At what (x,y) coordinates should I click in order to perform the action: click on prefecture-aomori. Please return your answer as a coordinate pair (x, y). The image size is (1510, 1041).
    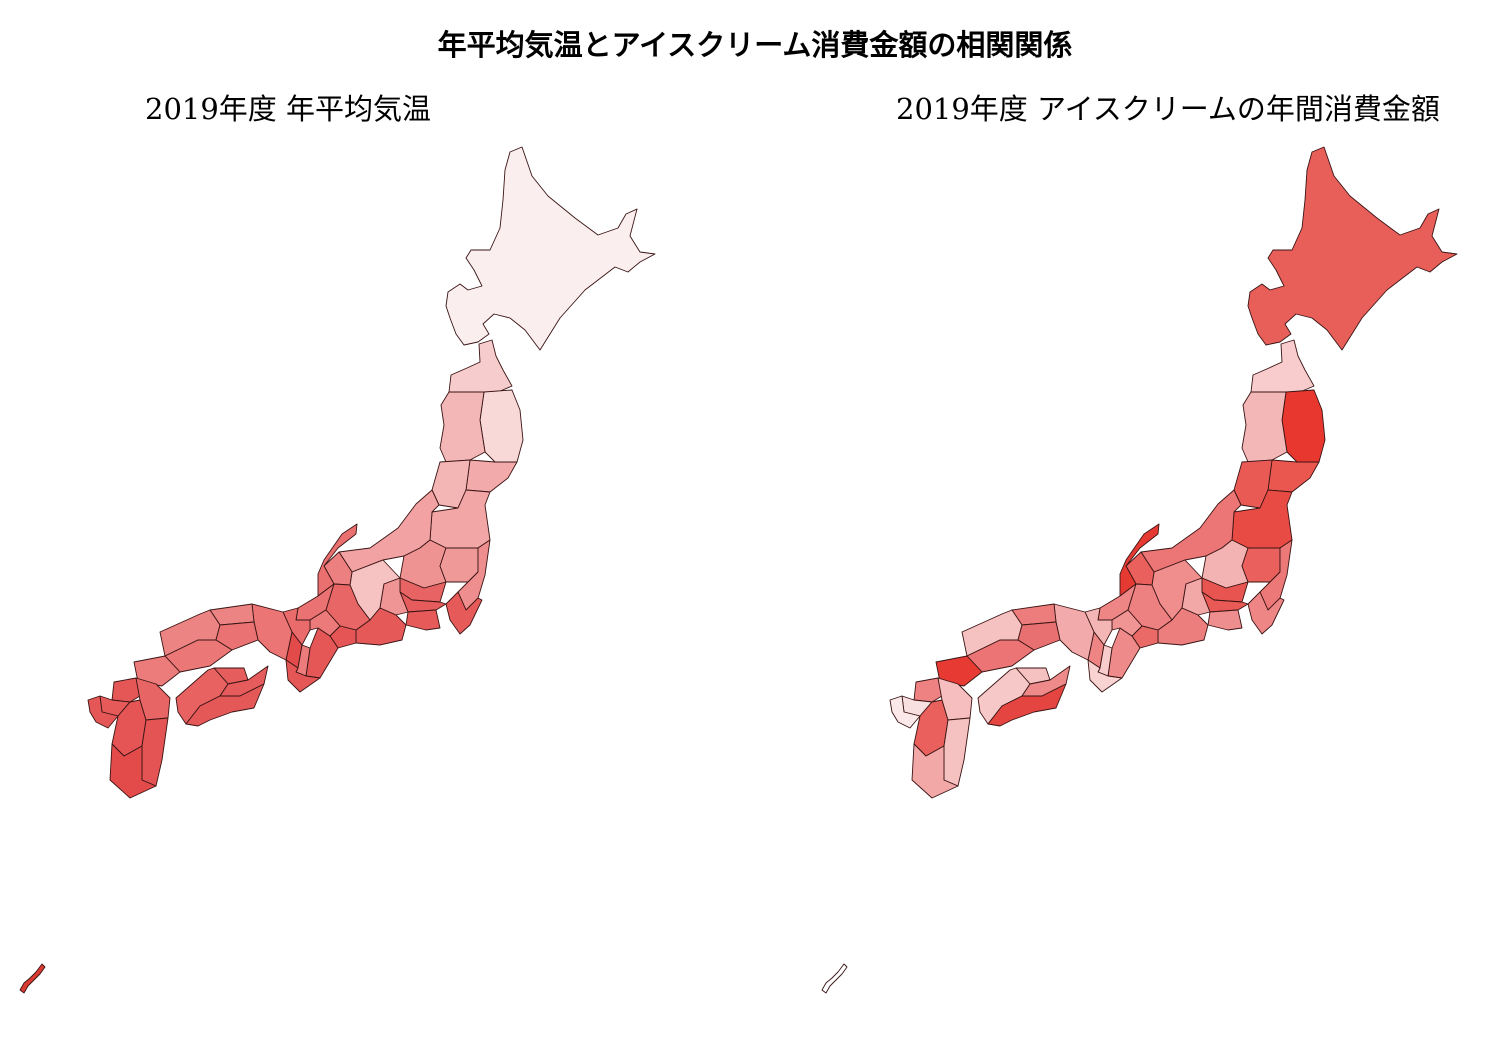
    Looking at the image, I should click on (1282, 366).